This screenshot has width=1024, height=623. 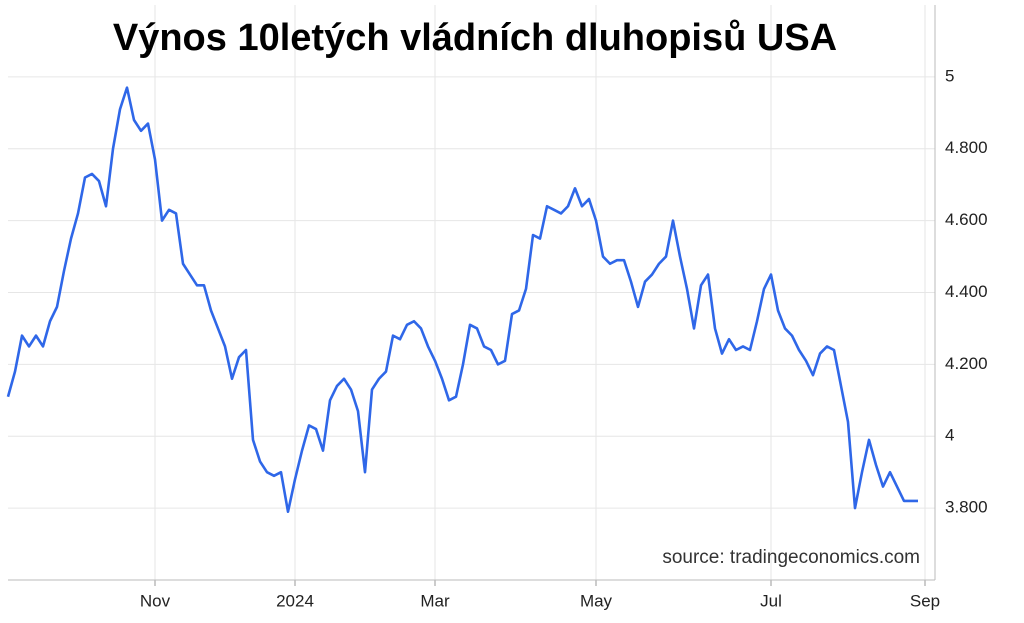 What do you see at coordinates (435, 600) in the screenshot?
I see `x-tick-label: Mar` at bounding box center [435, 600].